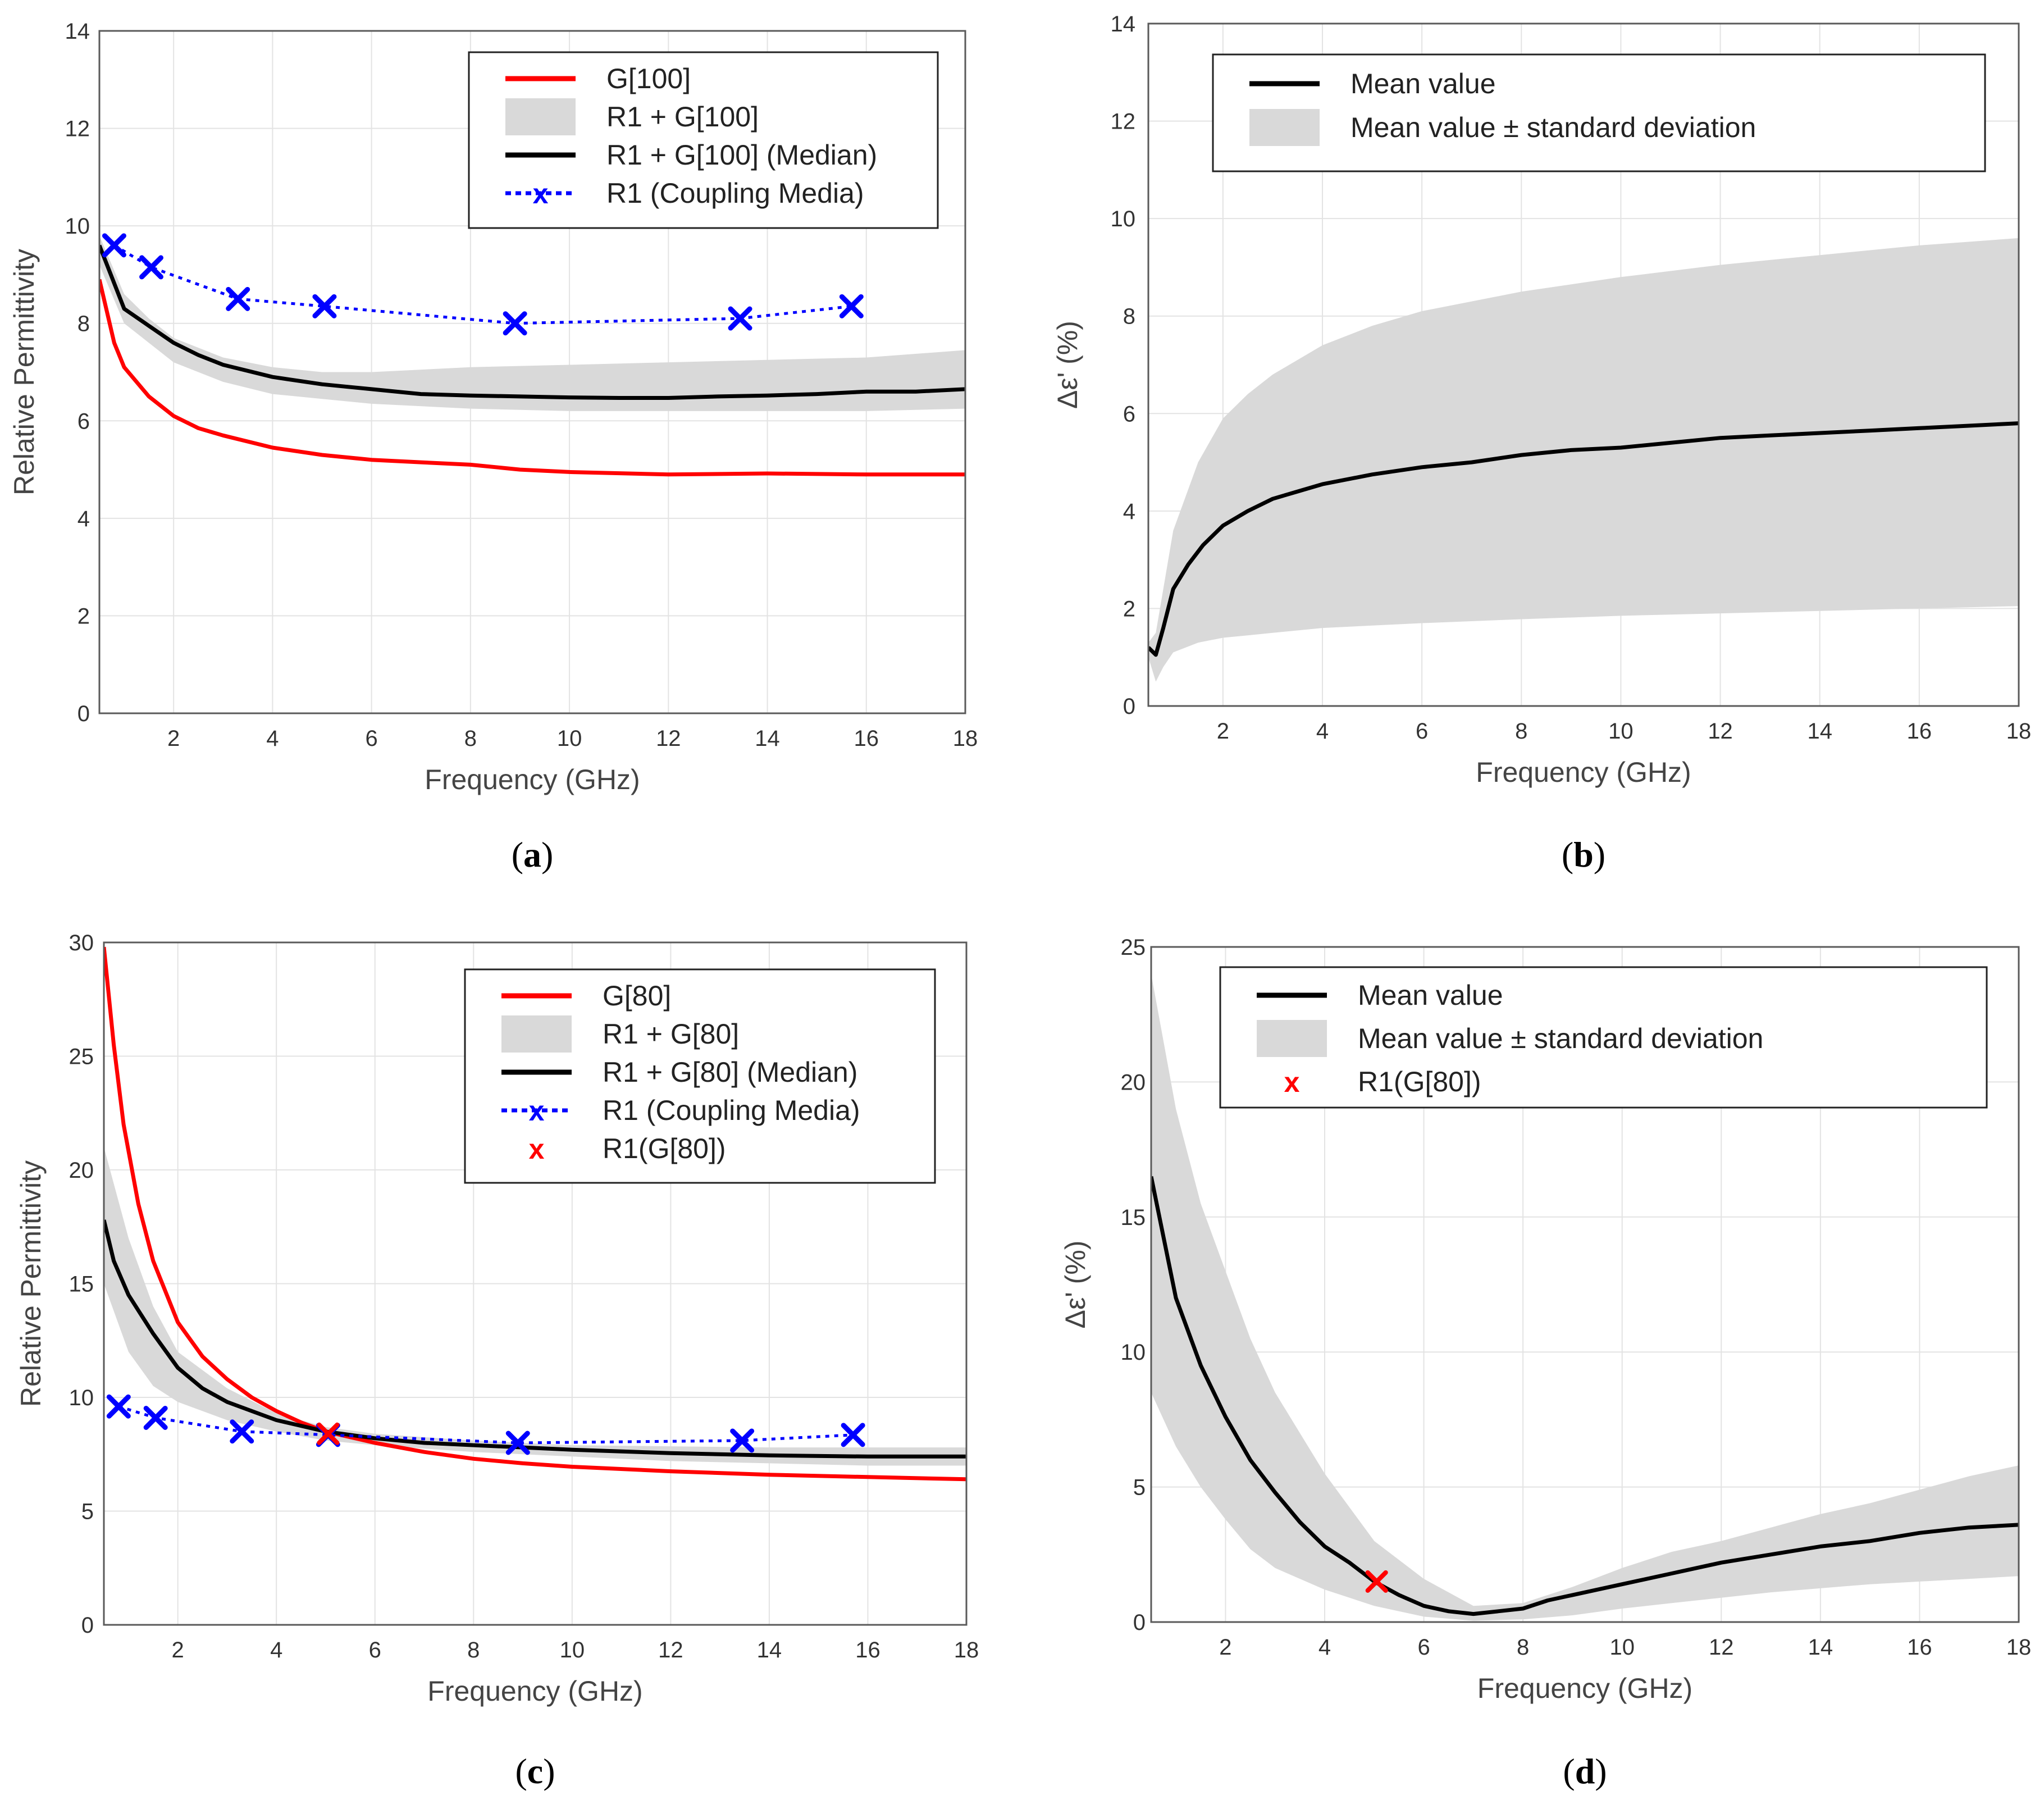 This screenshot has width=2044, height=1813. I want to click on legend-label: G[80], so click(637, 996).